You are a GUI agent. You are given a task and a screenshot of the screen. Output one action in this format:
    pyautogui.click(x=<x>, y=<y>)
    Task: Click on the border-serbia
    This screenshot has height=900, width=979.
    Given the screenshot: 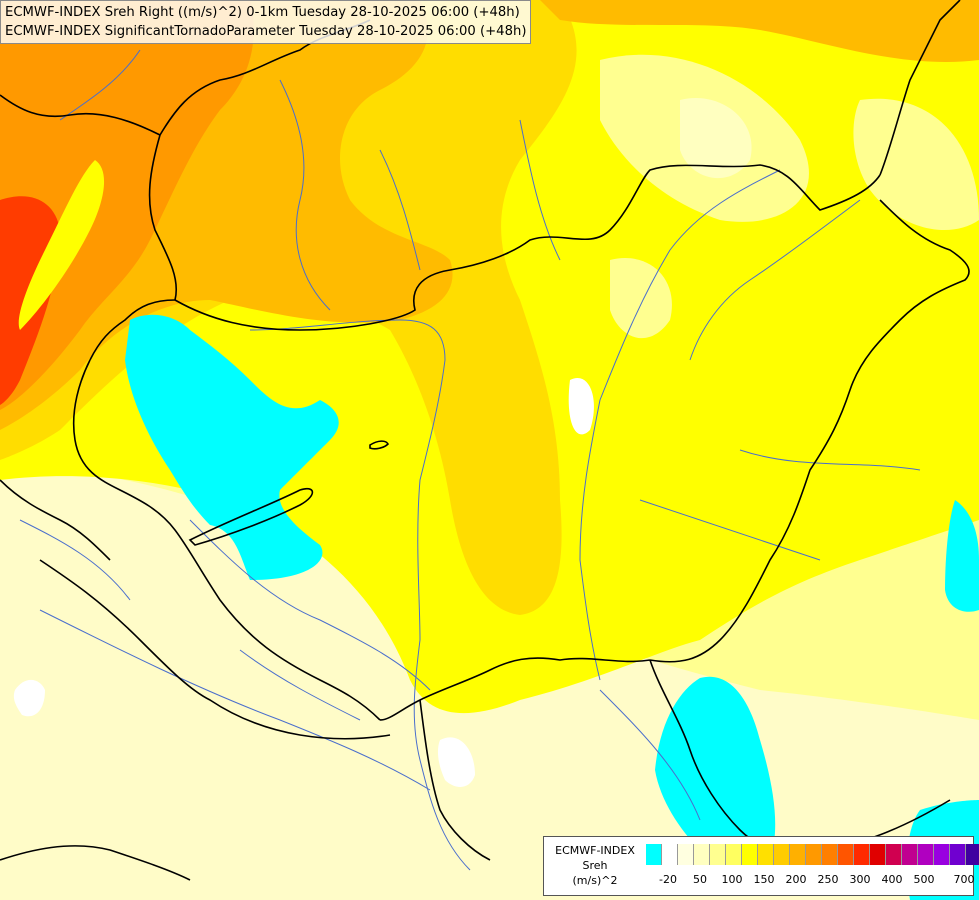 What is the action you would take?
    pyautogui.click(x=455, y=780)
    